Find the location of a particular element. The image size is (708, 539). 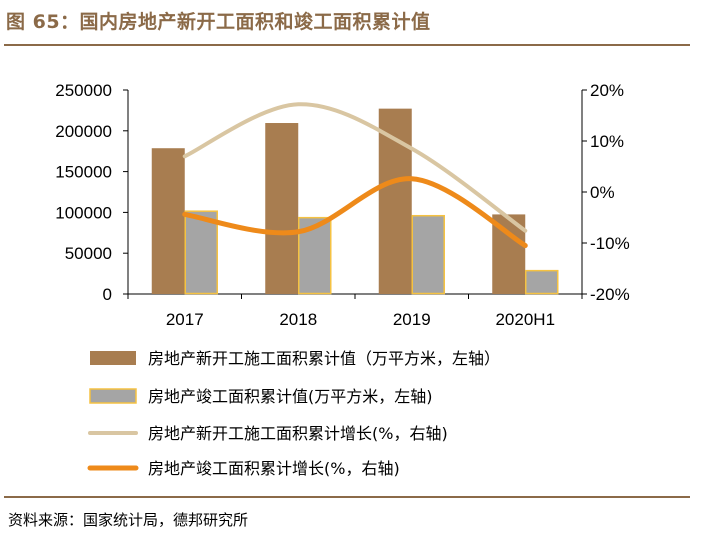

x-tick-label: 2018 is located at coordinates (298, 319).